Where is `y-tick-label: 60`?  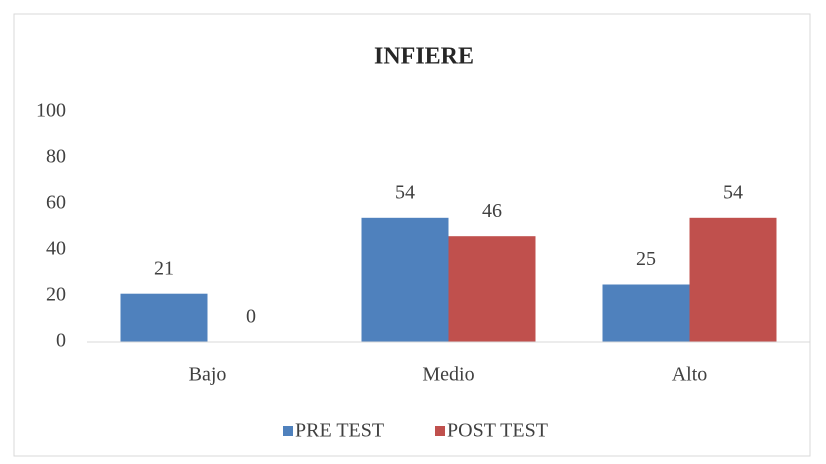 y-tick-label: 60 is located at coordinates (56, 203).